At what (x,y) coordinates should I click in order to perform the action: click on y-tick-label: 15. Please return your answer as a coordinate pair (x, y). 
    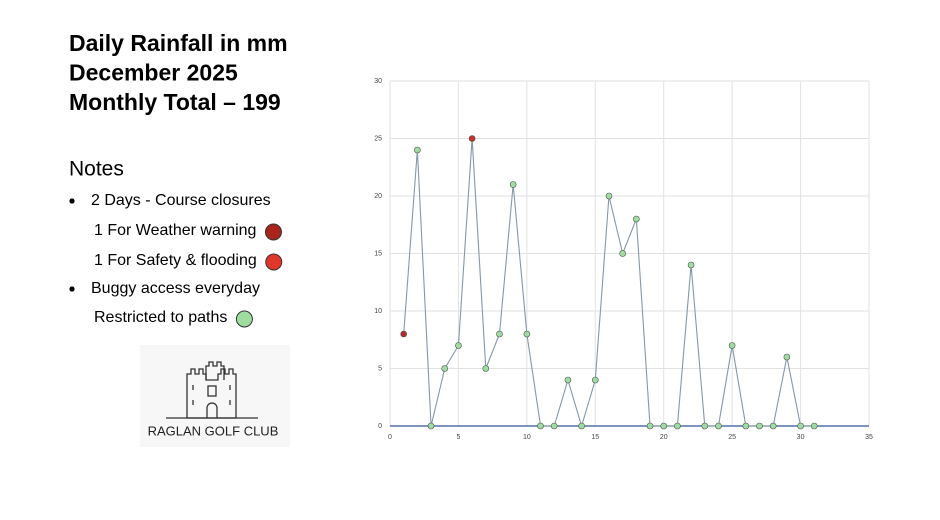
    Looking at the image, I should click on (378, 253).